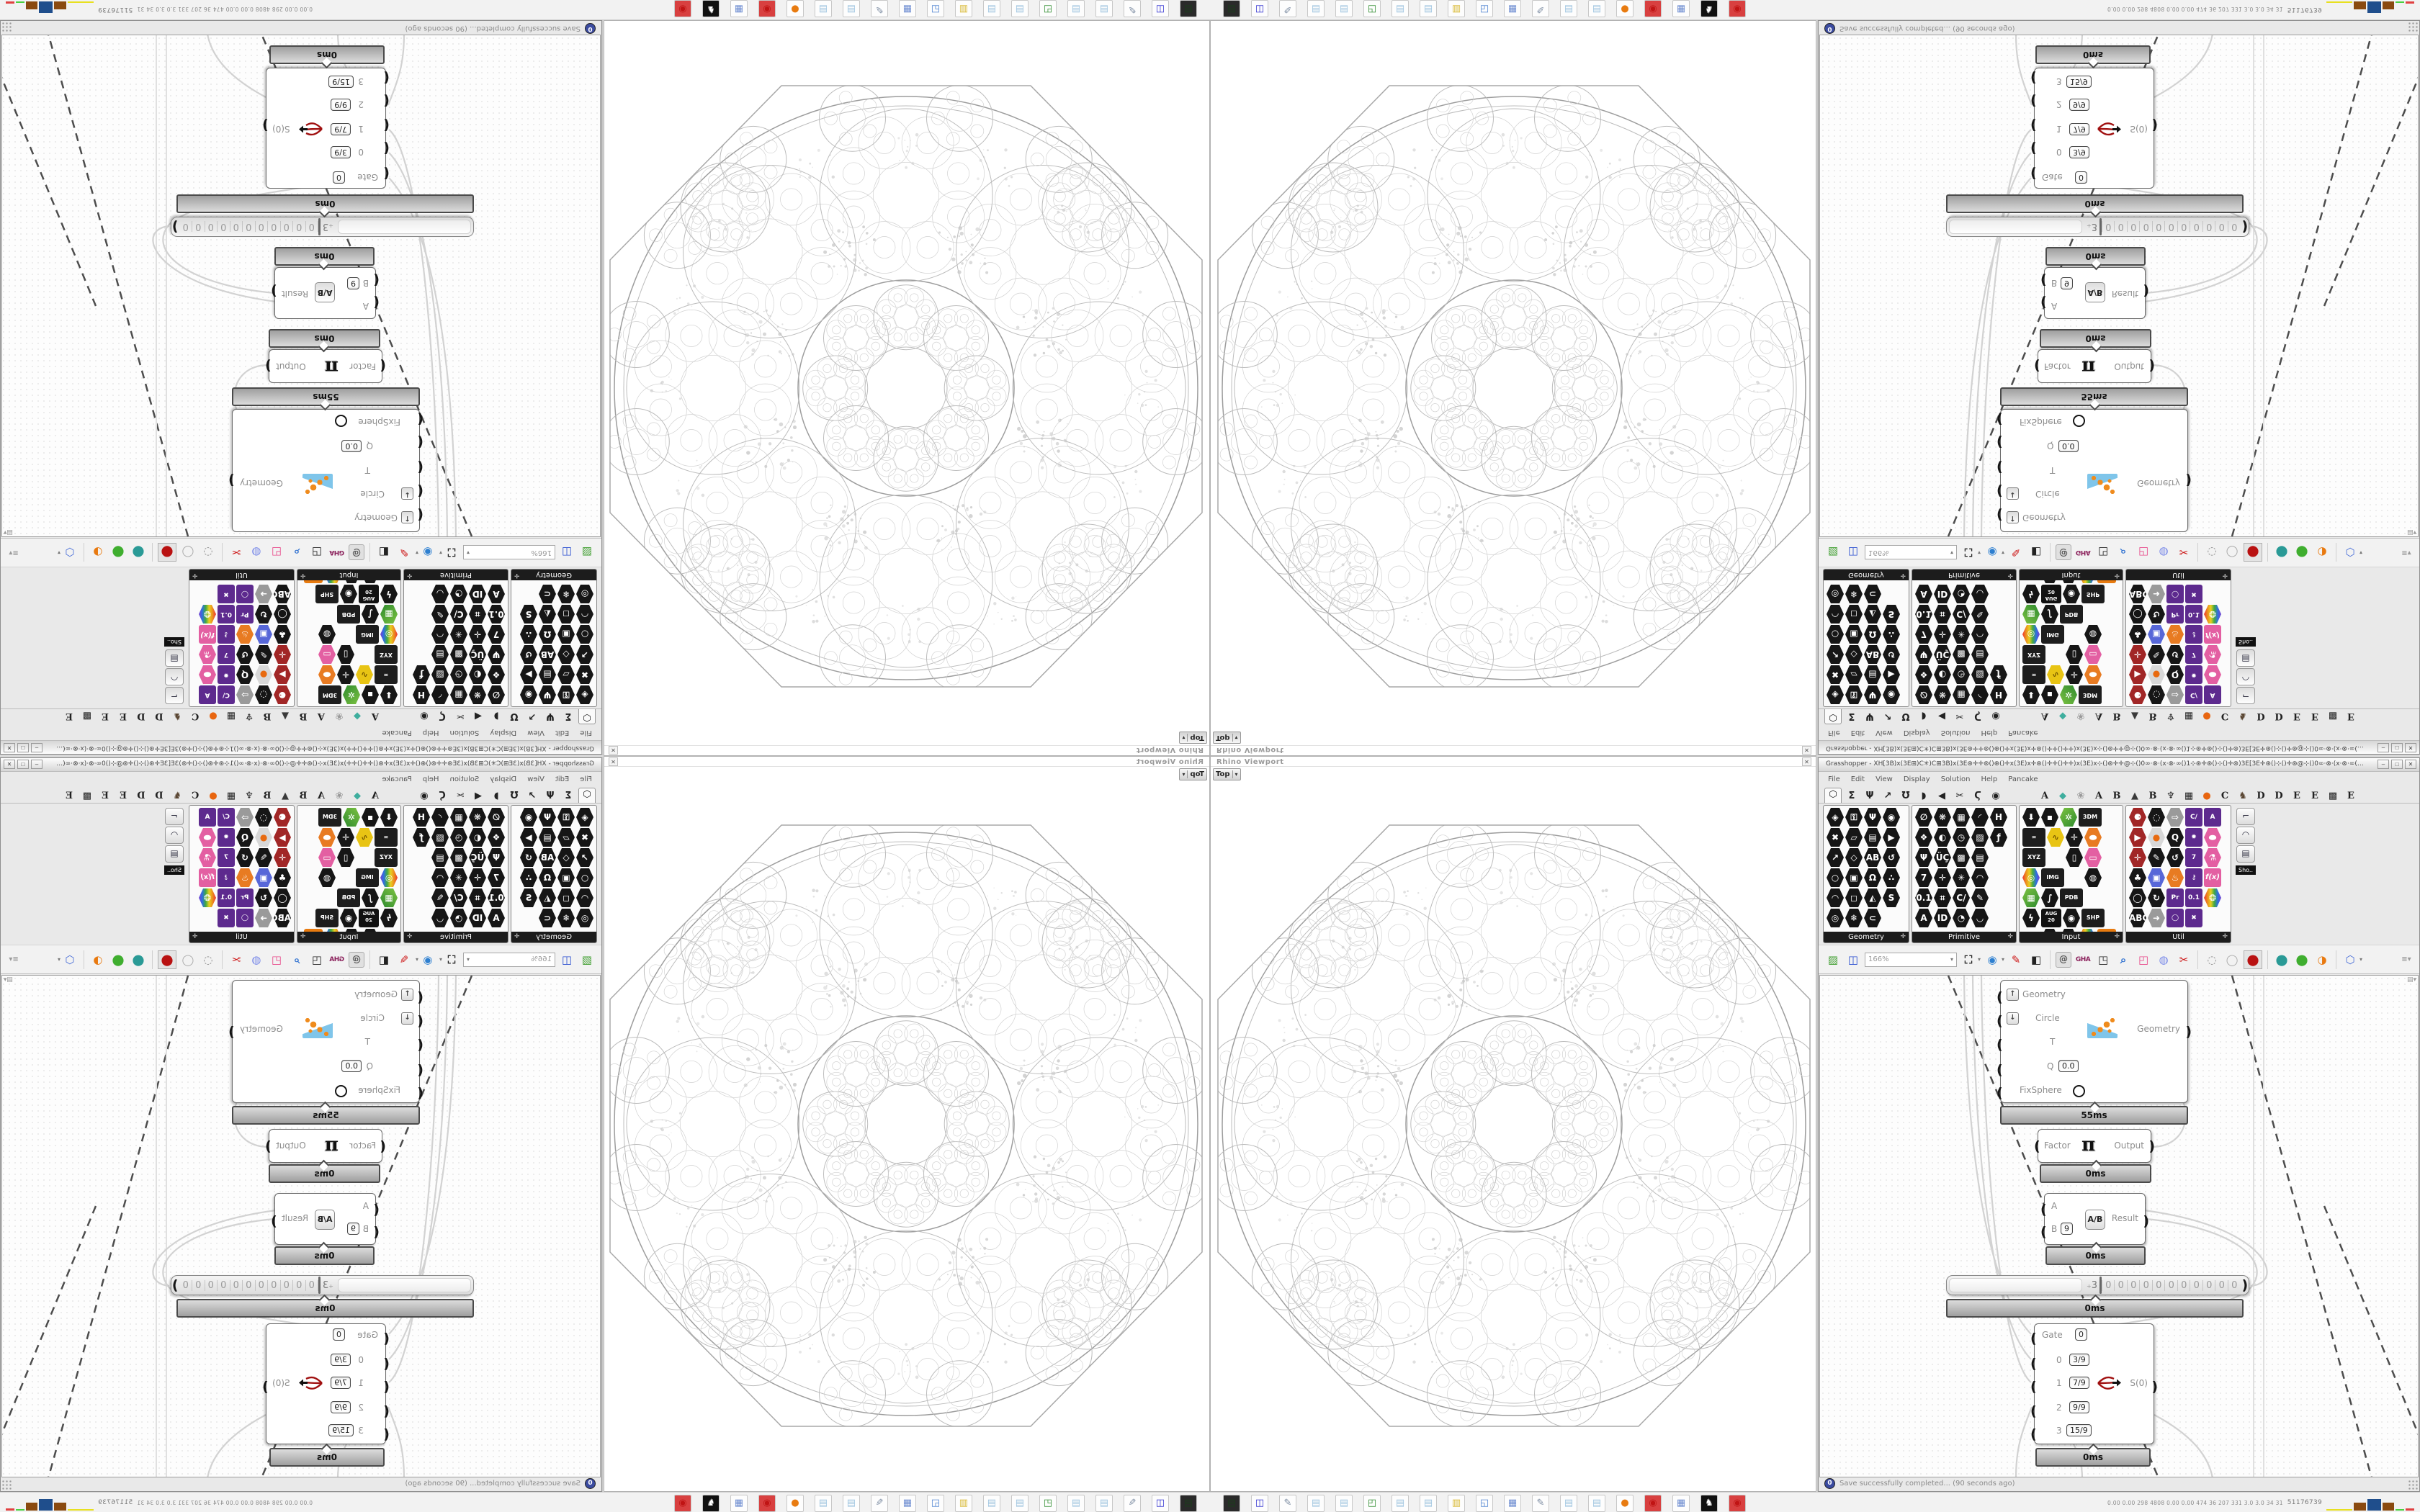  Describe the element at coordinates (2034, 857) in the screenshot. I see `palette-component-icon: XYZ` at that location.